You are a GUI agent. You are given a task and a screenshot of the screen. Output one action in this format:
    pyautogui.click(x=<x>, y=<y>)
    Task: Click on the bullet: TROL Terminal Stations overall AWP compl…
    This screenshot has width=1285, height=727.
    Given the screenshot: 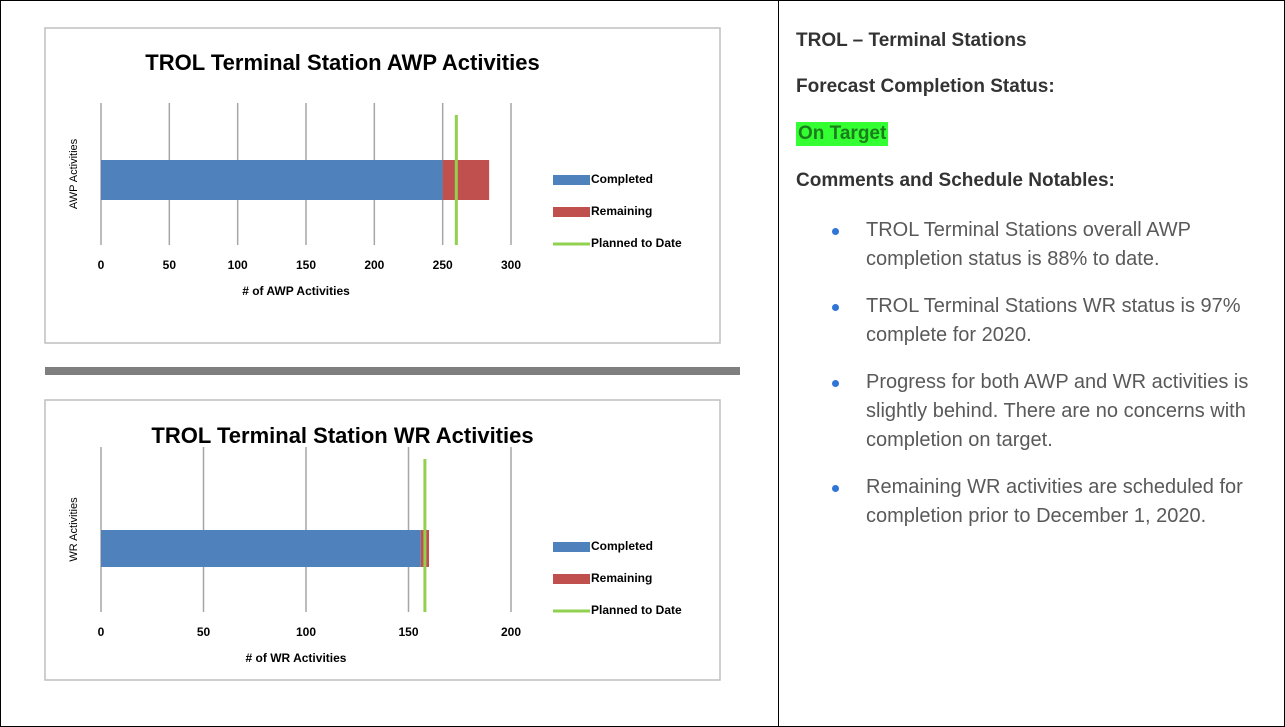 What is the action you would take?
    pyautogui.click(x=1049, y=245)
    